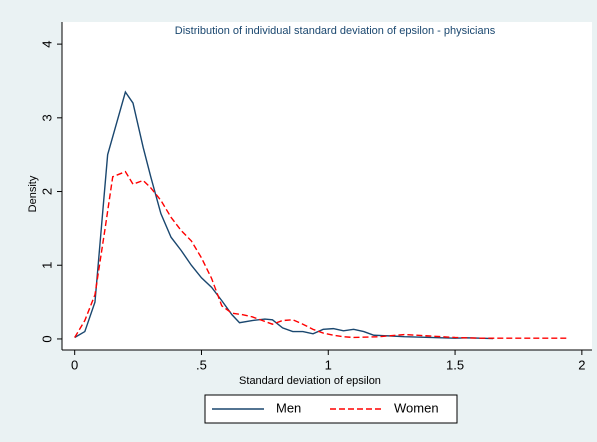 Image resolution: width=597 pixels, height=442 pixels. What do you see at coordinates (455, 364) in the screenshot?
I see `x-tick-label: 1.5` at bounding box center [455, 364].